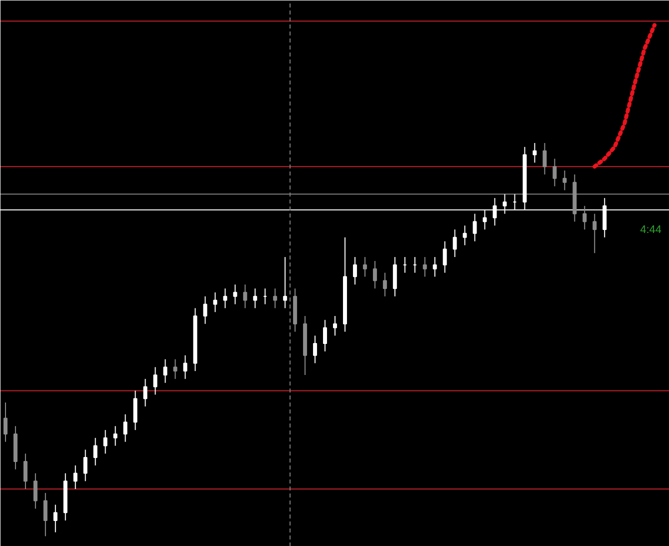 The height and width of the screenshot is (546, 669). What do you see at coordinates (651, 230) in the screenshot?
I see `annotation: 4:44` at bounding box center [651, 230].